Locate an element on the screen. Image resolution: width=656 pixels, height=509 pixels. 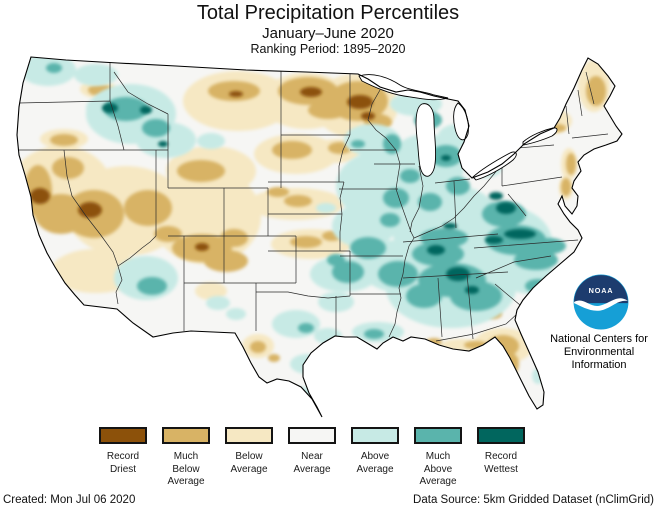
legend-label-1: Much Below Average is located at coordinates (186, 469).